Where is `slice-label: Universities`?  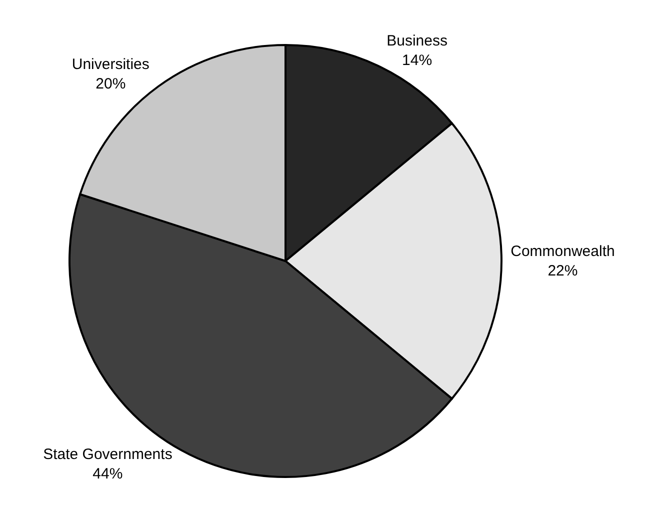
slice-label: Universities is located at coordinates (111, 65).